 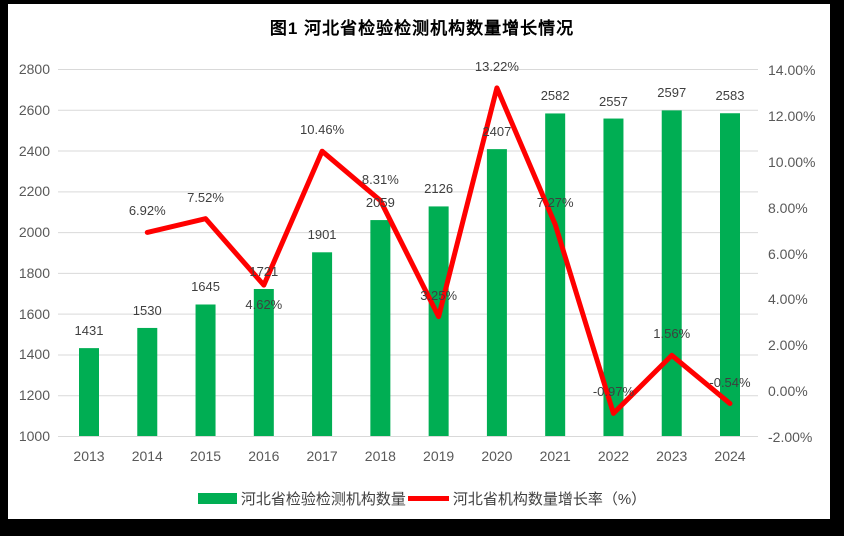 I want to click on x-axis-tick-label: 2020, so click(x=497, y=456).